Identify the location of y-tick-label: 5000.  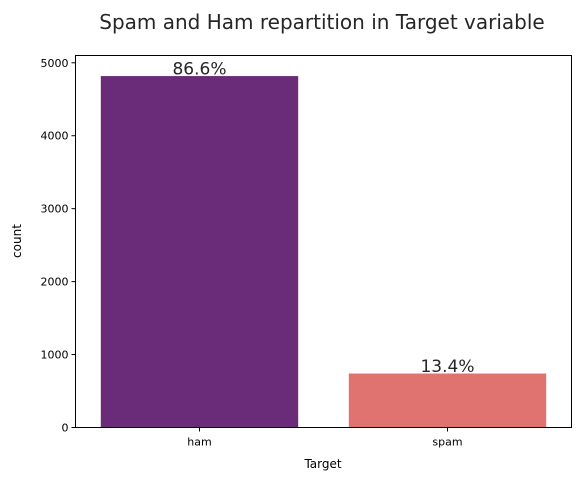
(55, 63).